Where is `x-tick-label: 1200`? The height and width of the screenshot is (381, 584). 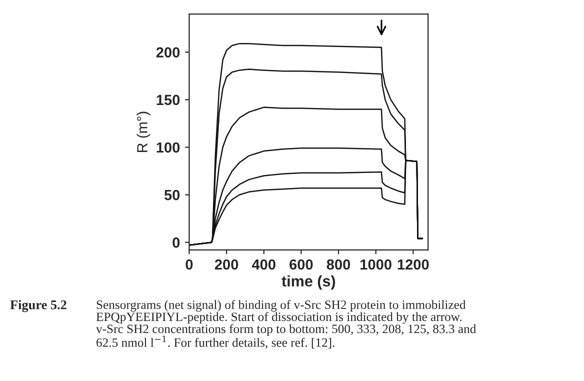 x-tick-label: 1200 is located at coordinates (413, 264).